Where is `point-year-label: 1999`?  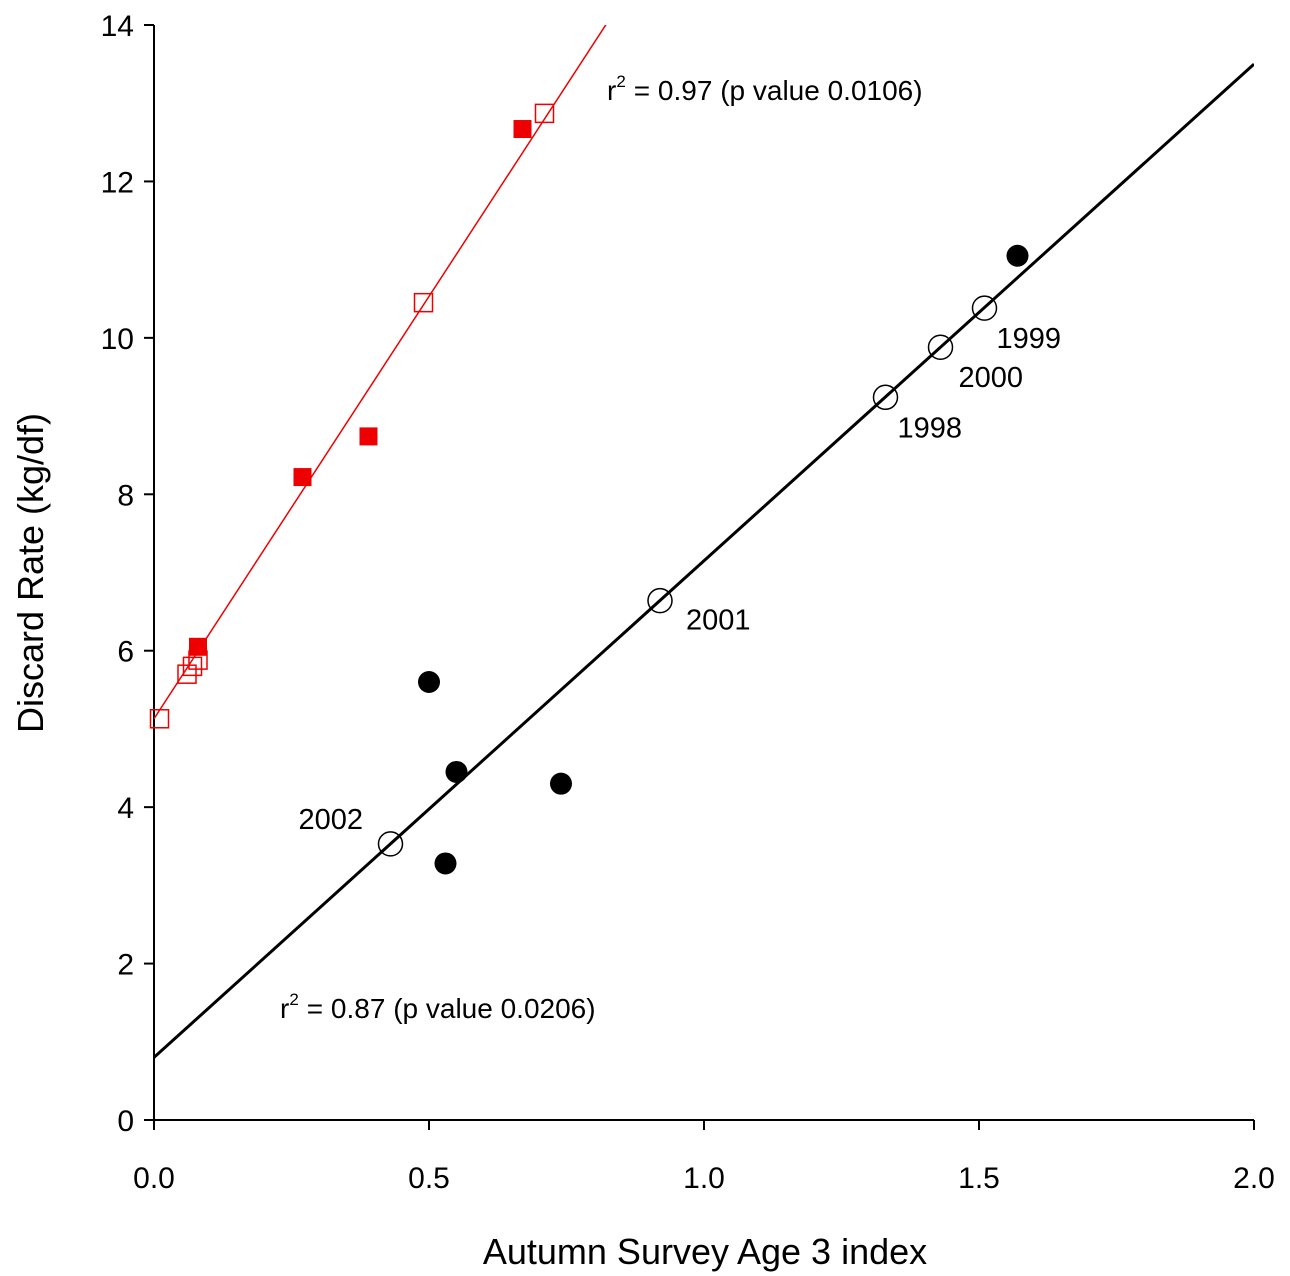
point-year-label: 1999 is located at coordinates (1029, 339).